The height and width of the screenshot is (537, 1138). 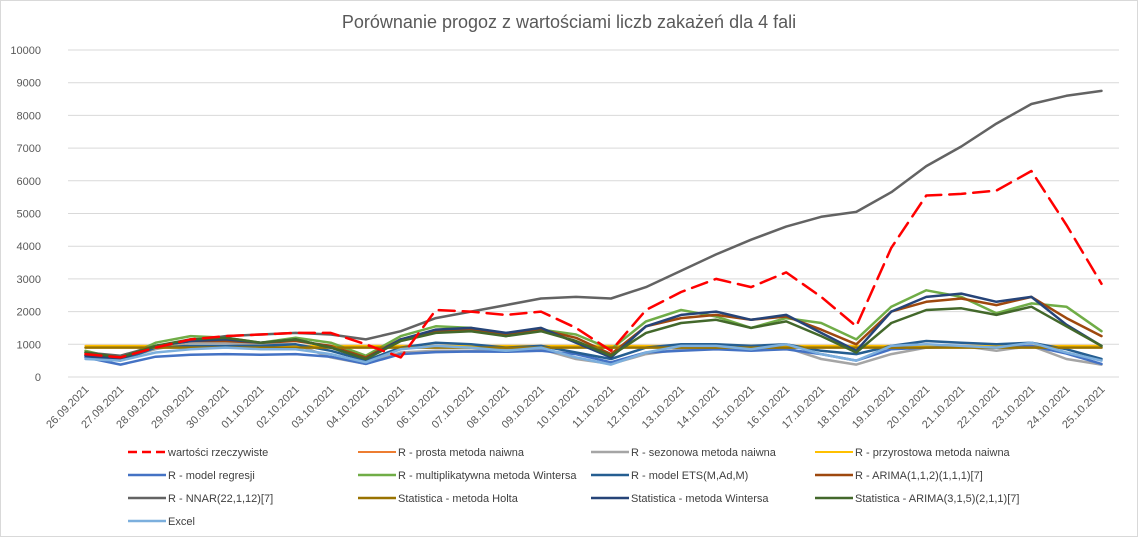 I want to click on y-tick-label: 0, so click(x=38, y=378).